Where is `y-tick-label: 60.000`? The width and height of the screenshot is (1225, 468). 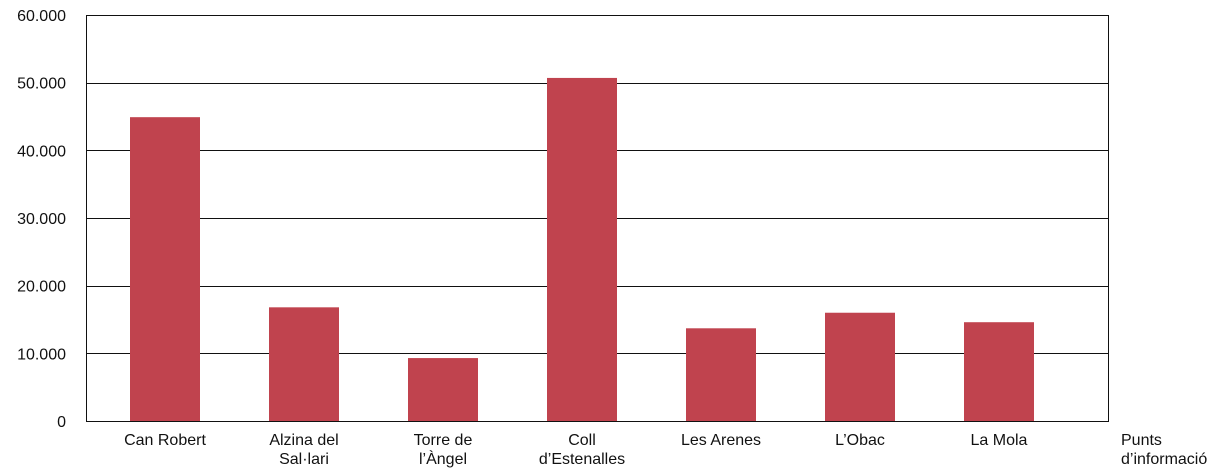 y-tick-label: 60.000 is located at coordinates (41, 16).